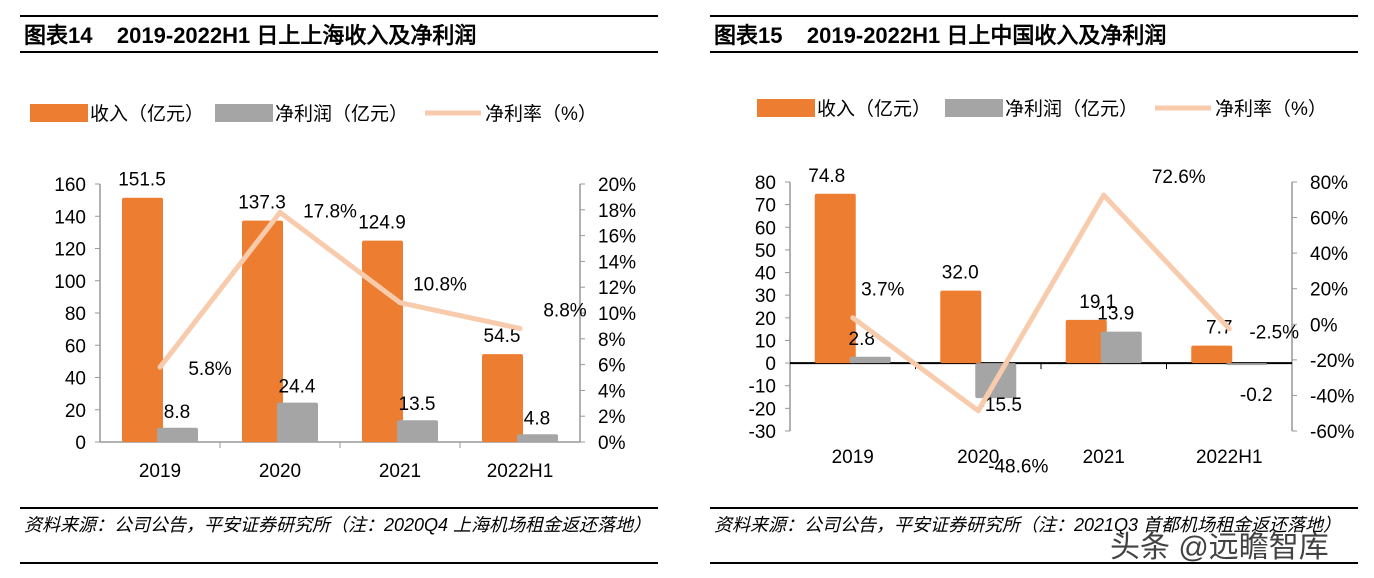 Image resolution: width=1374 pixels, height=578 pixels. Describe the element at coordinates (502, 336) in the screenshot. I see `revenue-data-label: 54.5` at that location.